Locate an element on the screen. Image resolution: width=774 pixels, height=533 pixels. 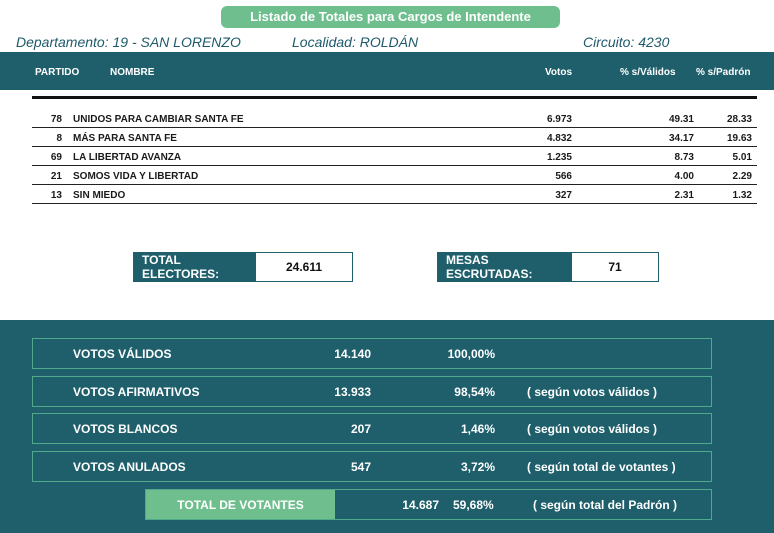
col-partido: PARTIDO is located at coordinates (57, 72).